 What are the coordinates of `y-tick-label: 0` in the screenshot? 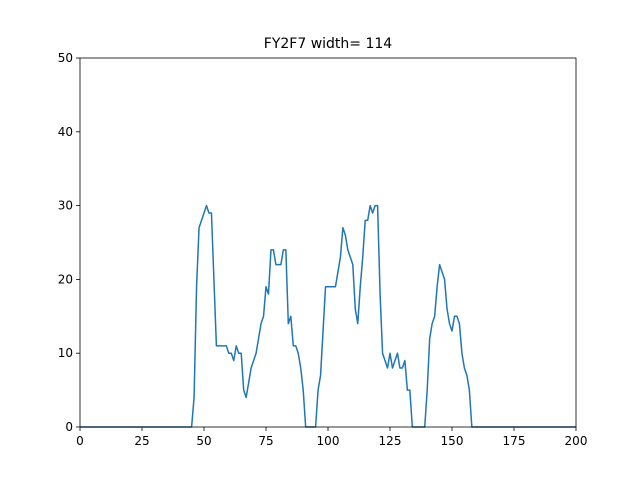 It's located at (69, 427).